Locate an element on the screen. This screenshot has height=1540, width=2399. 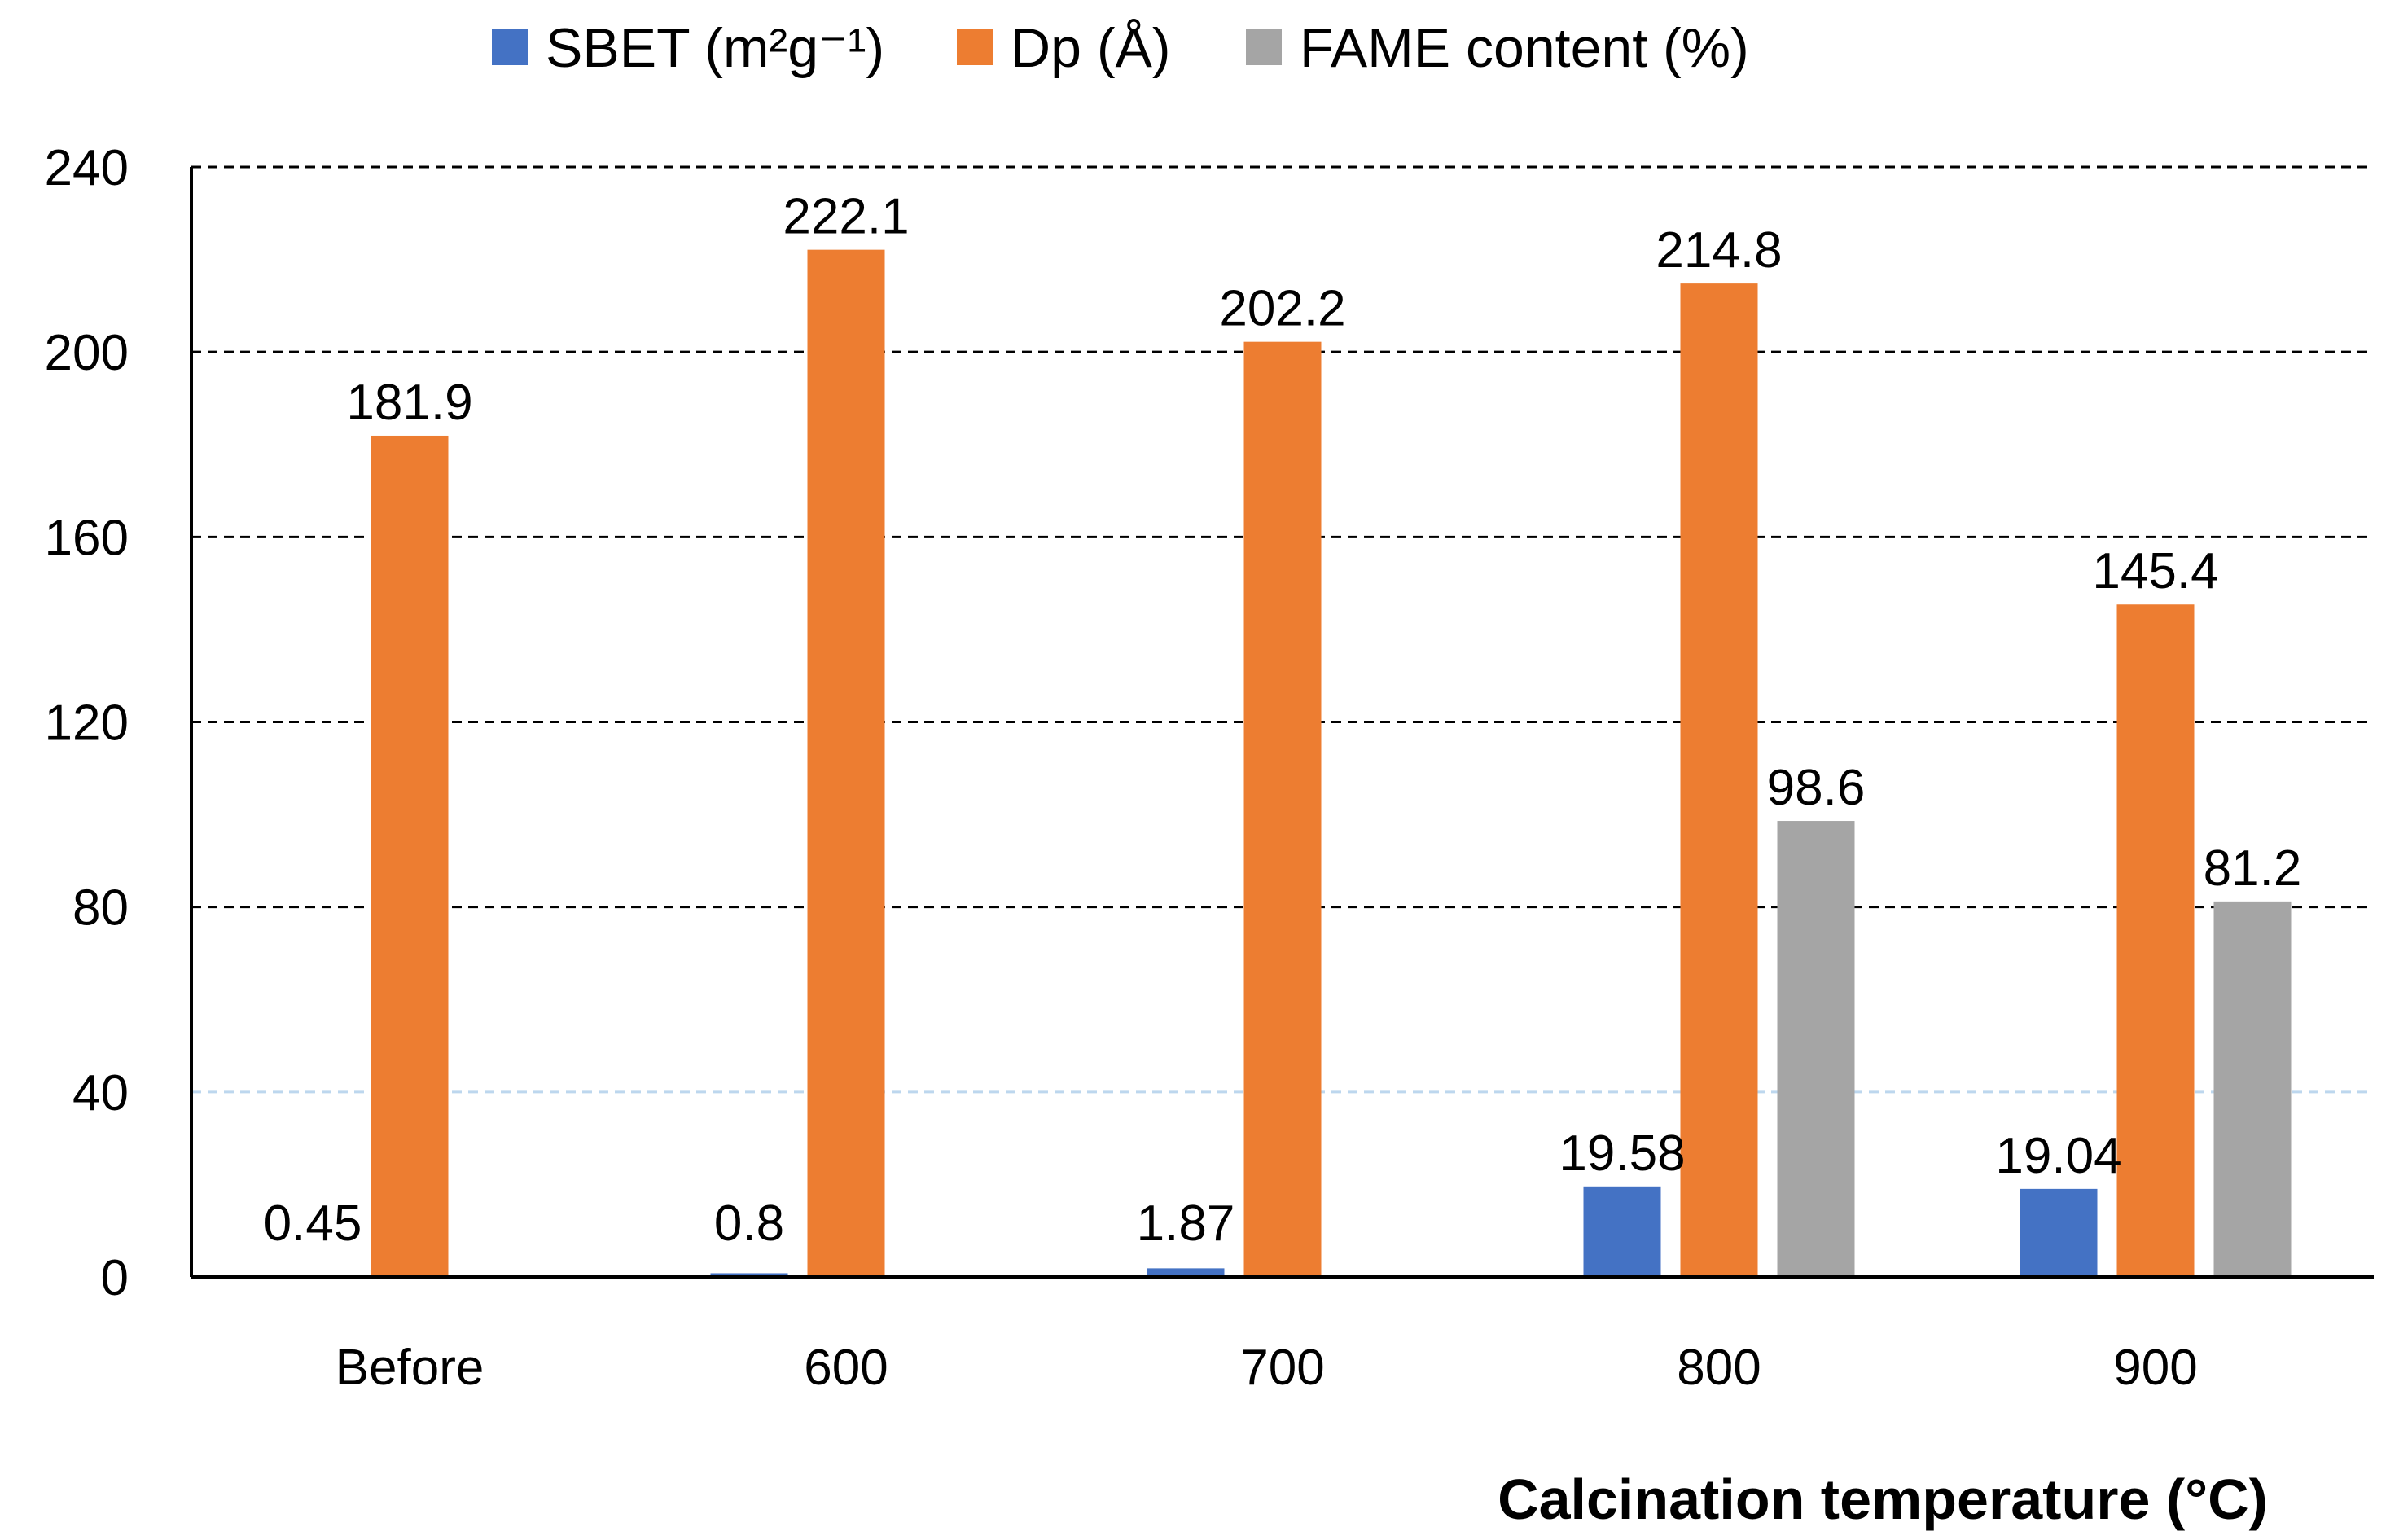
bar-dp-before is located at coordinates (410, 856).